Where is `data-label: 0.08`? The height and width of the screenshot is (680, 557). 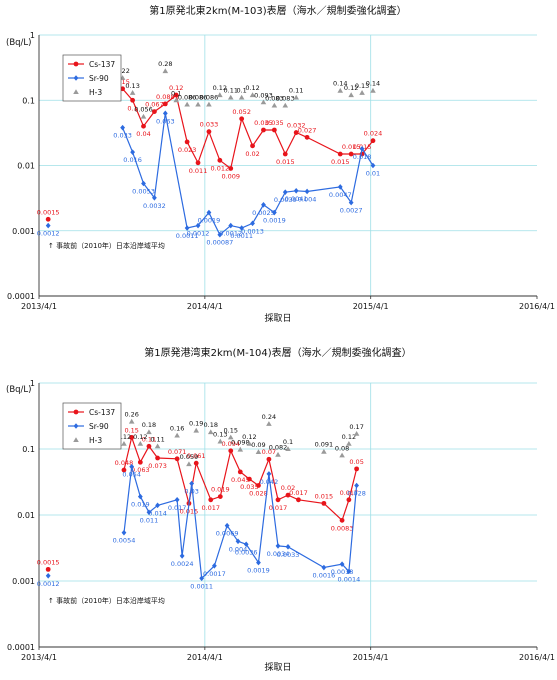 data-label: 0.08 is located at coordinates (342, 448).